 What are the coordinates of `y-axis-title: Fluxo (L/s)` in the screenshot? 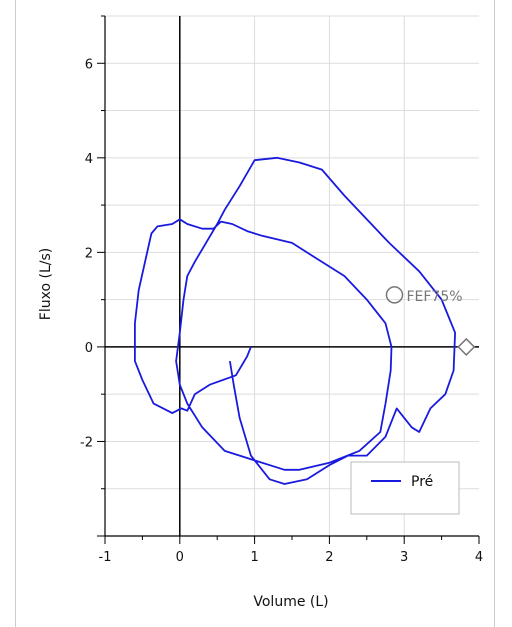 It's located at (46, 284).